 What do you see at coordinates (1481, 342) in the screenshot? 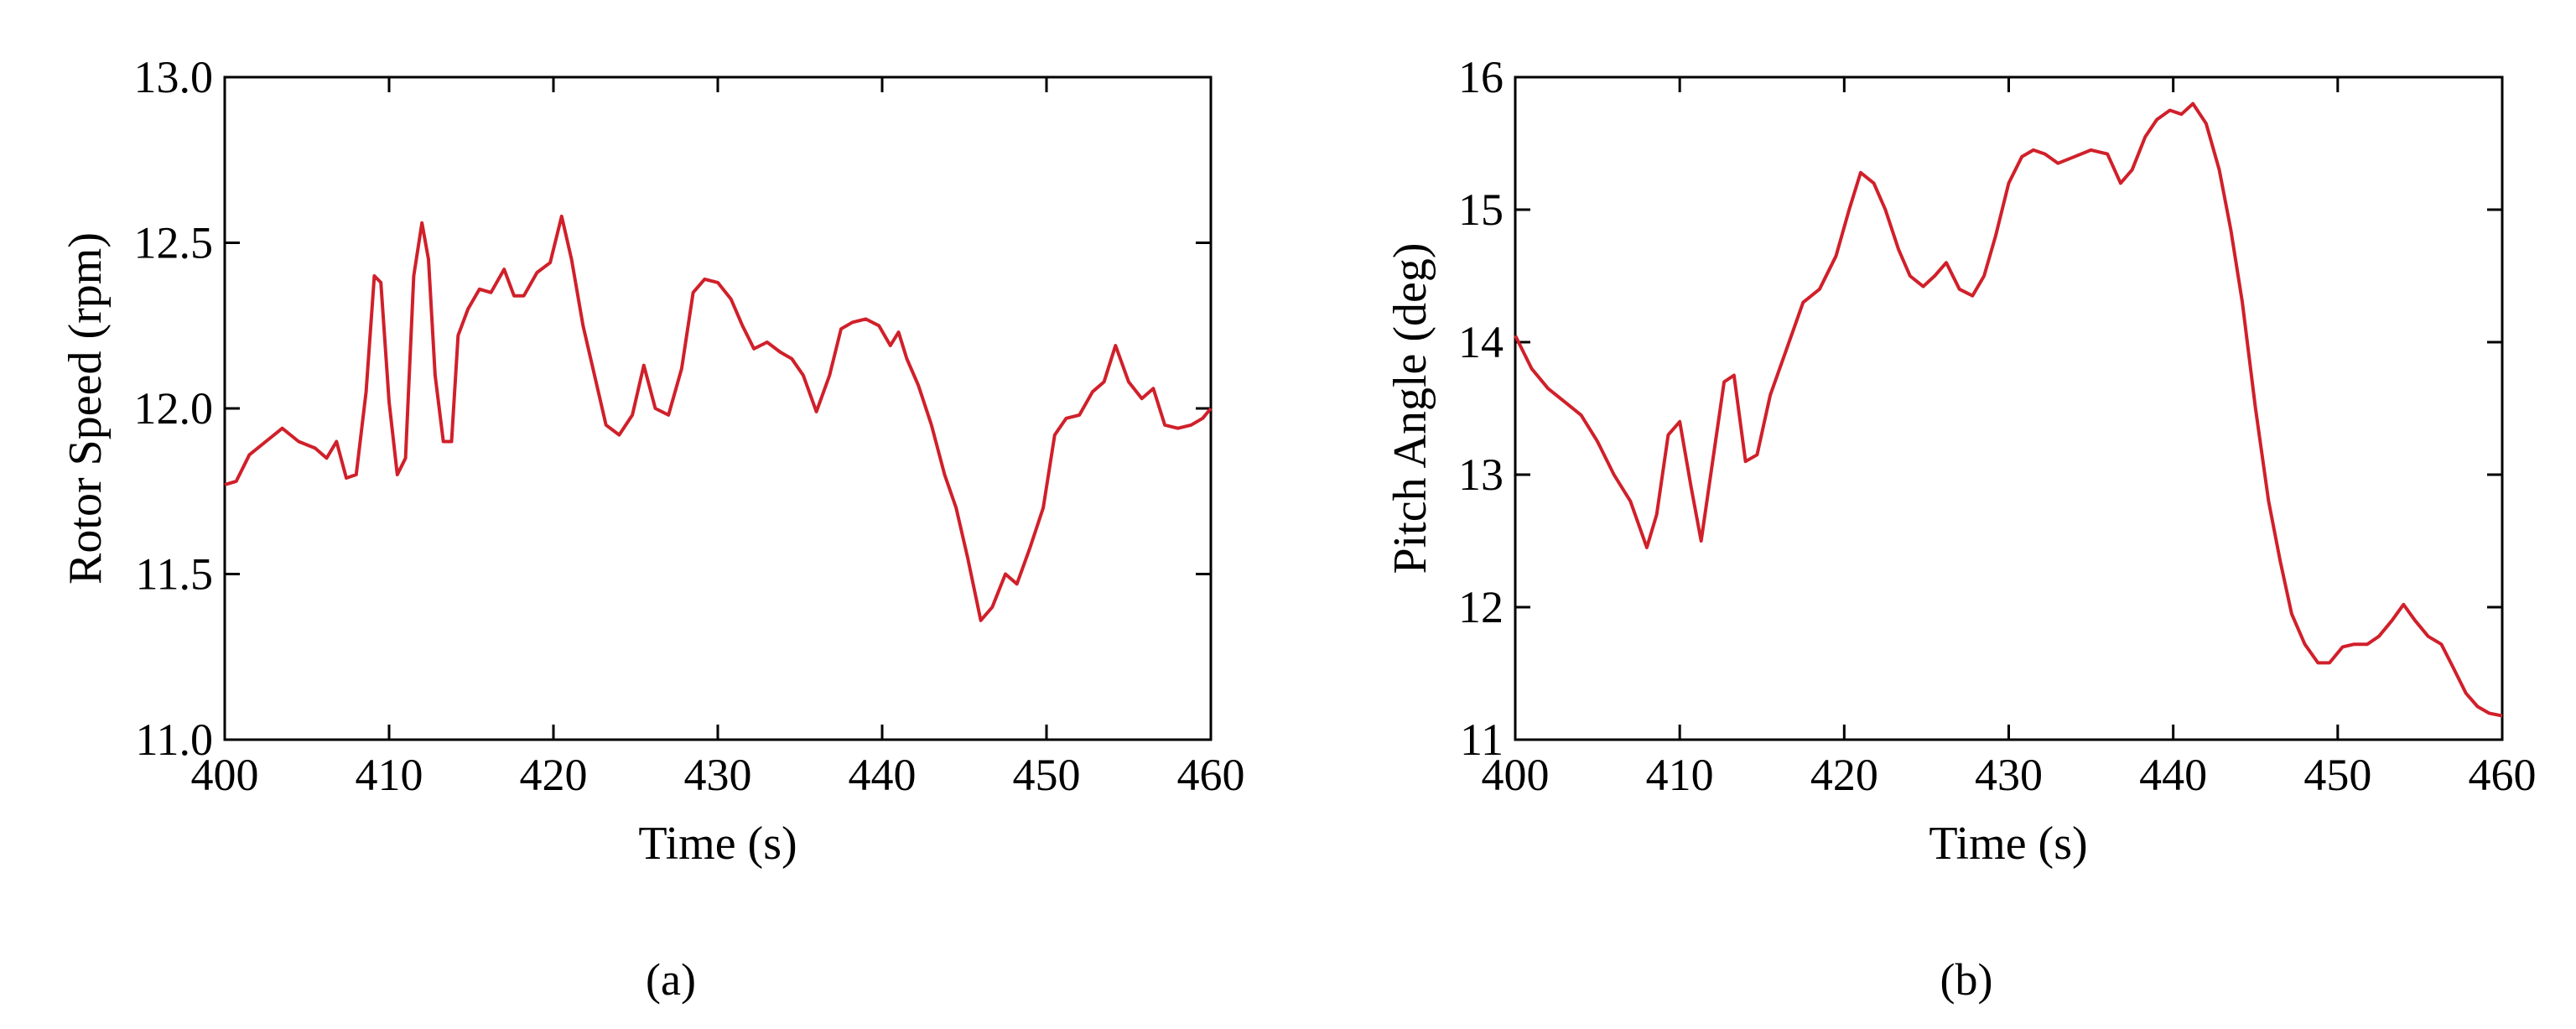
I see `y-tick-label: 14` at bounding box center [1481, 342].